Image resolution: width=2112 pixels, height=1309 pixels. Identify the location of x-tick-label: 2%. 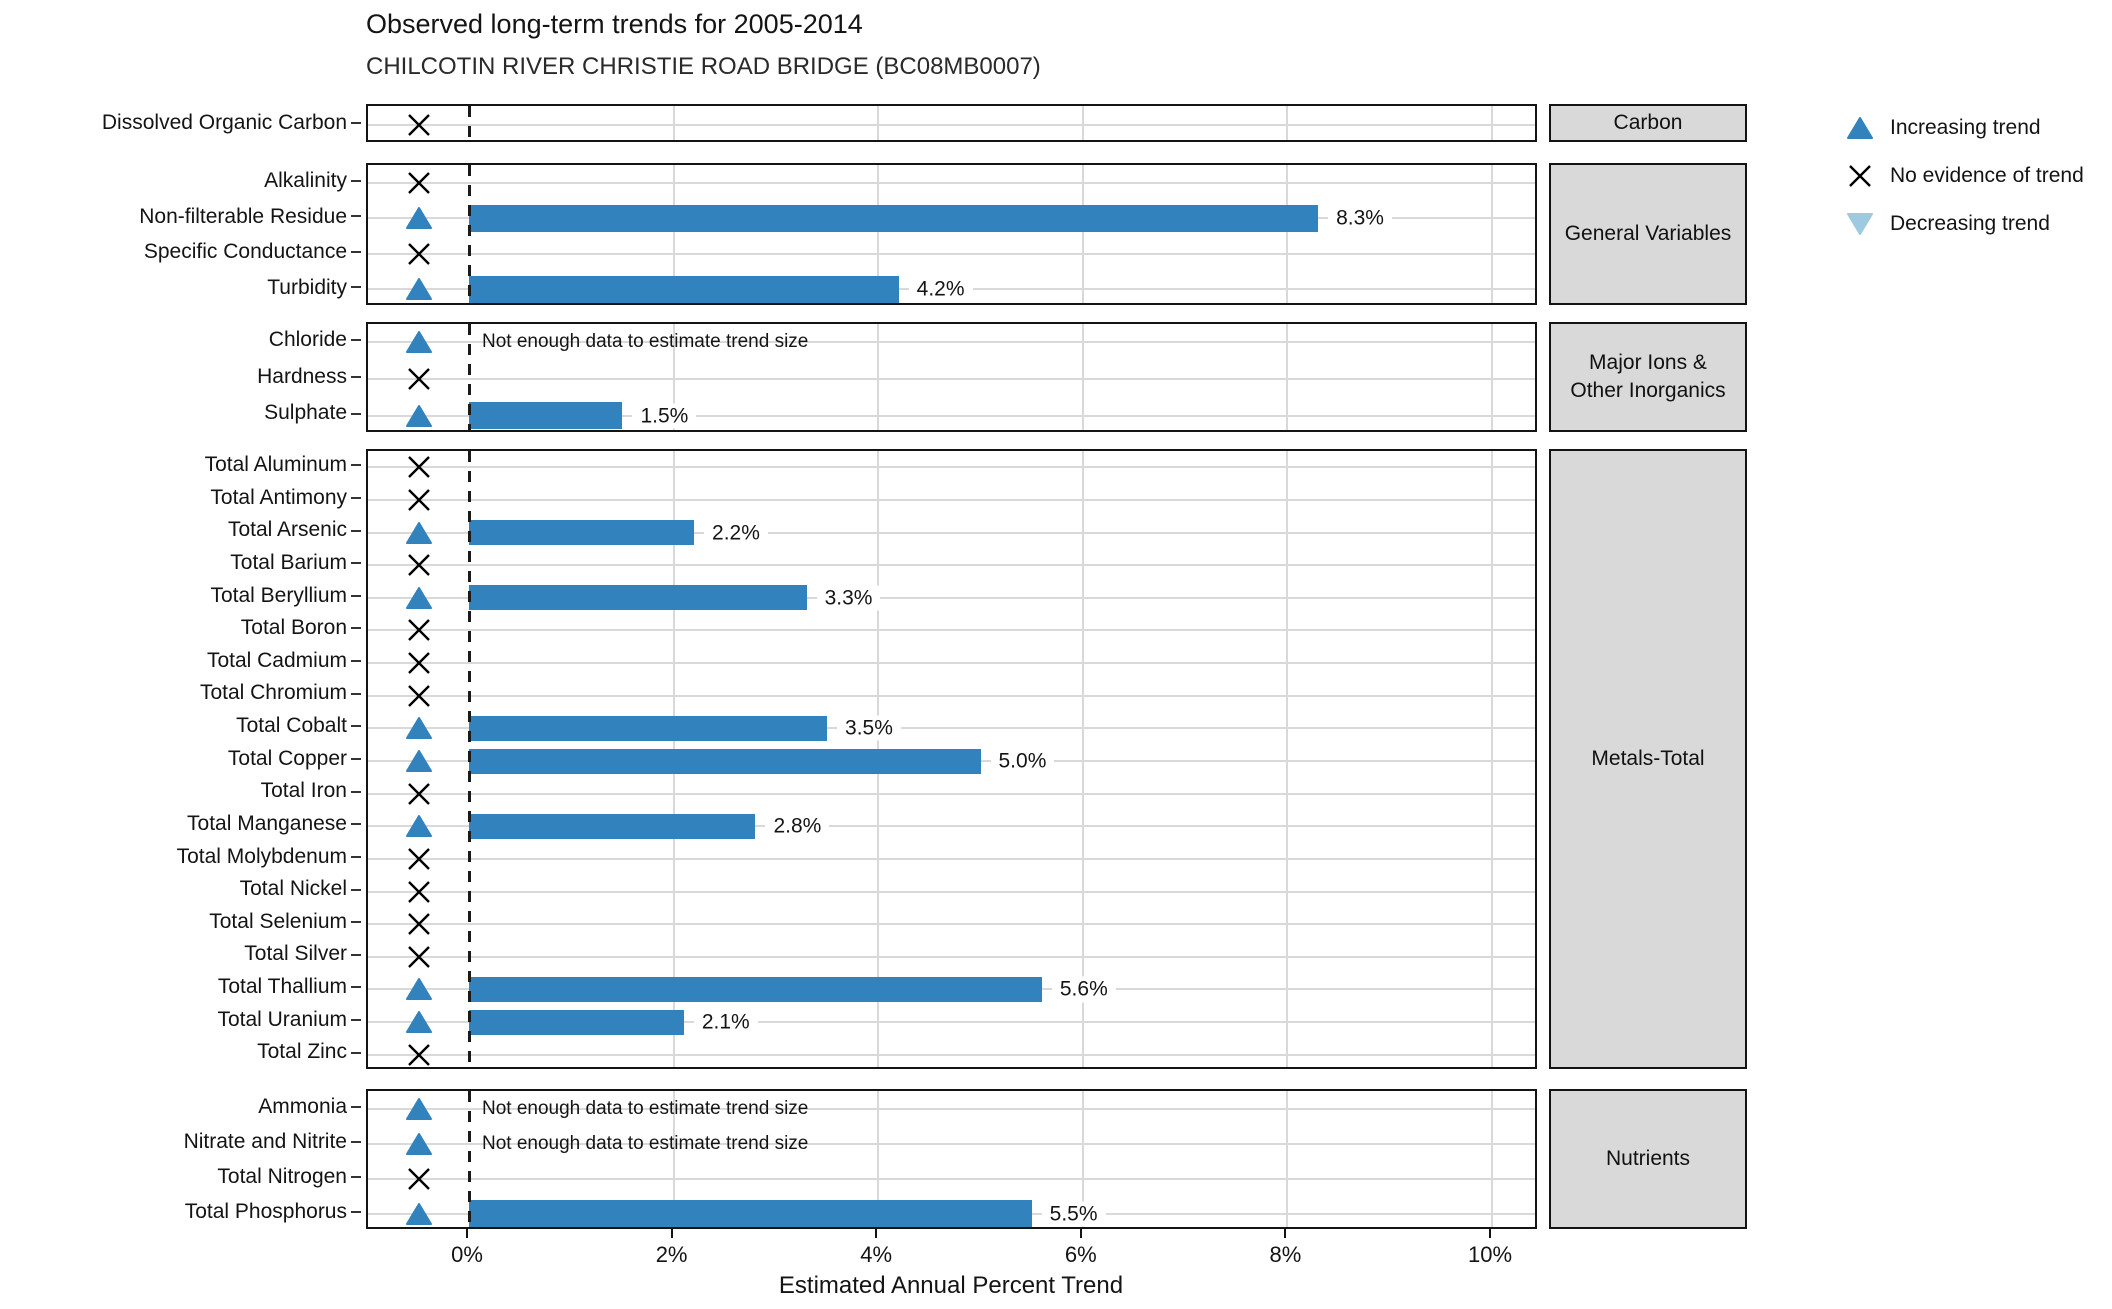
(671, 1254).